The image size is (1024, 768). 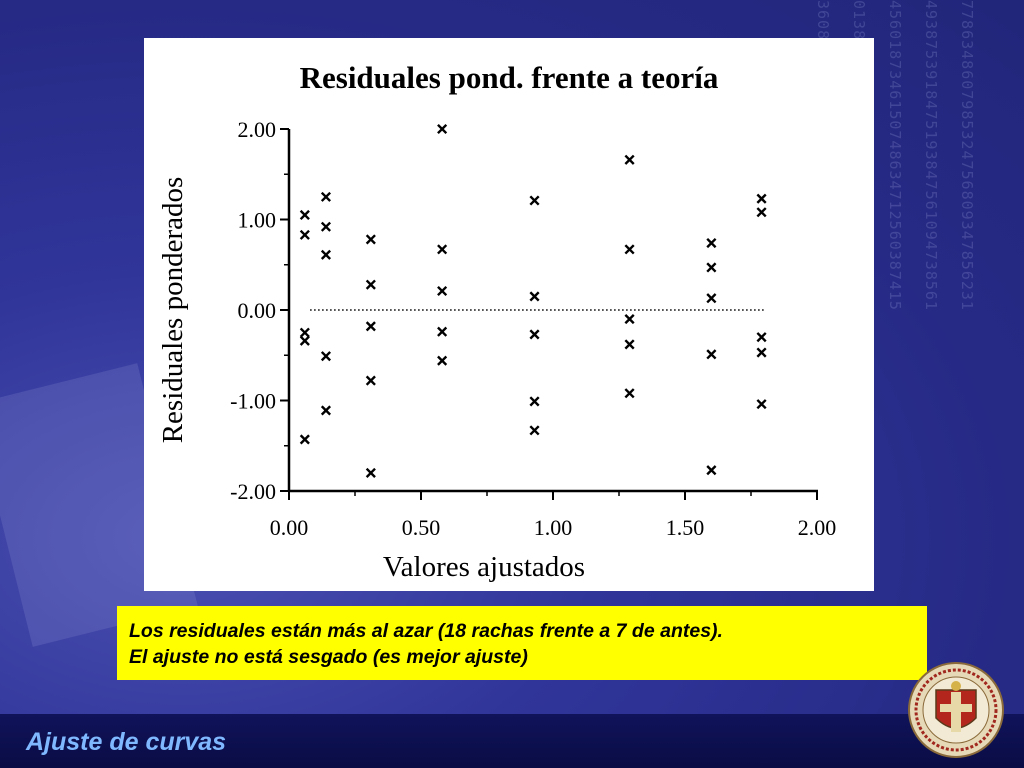 What do you see at coordinates (257, 220) in the screenshot?
I see `y-tick-label: 1.00` at bounding box center [257, 220].